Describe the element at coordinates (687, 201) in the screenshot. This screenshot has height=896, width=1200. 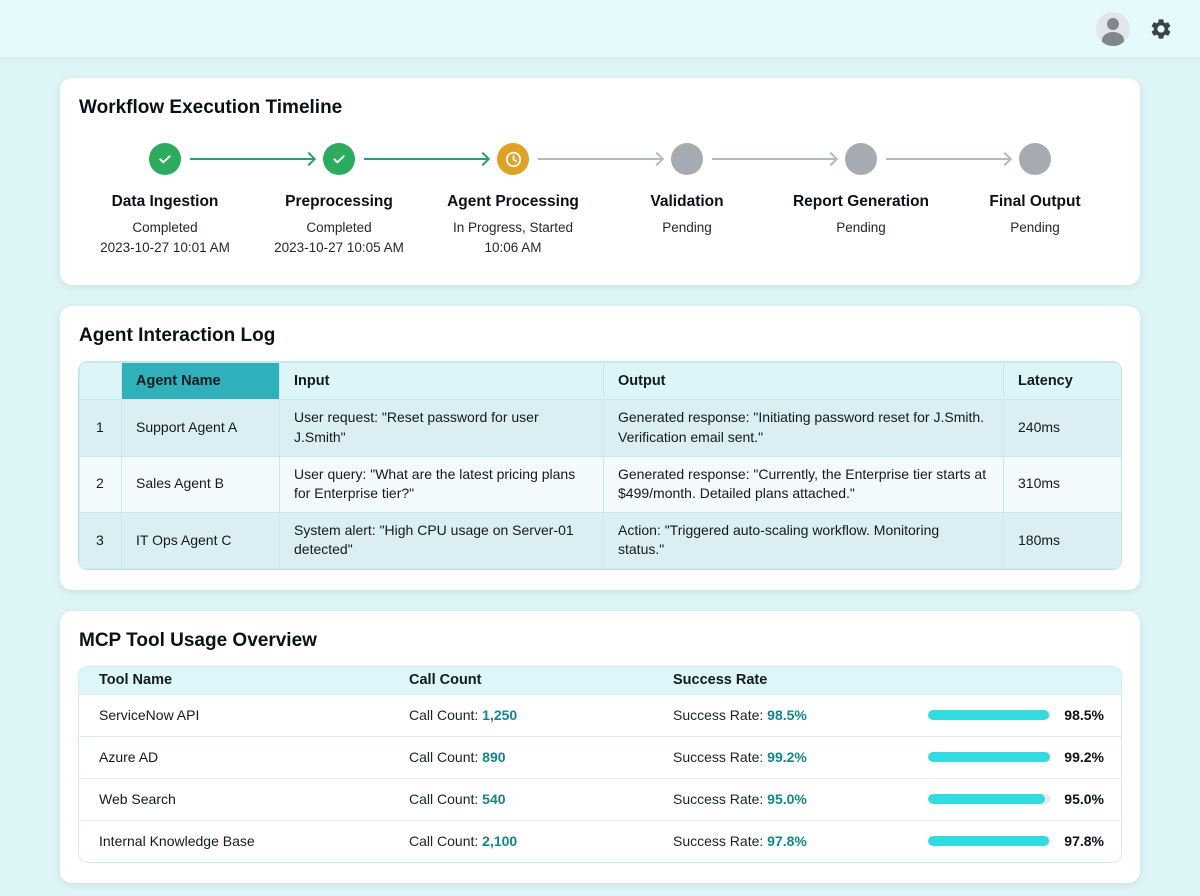
I see `step-name: Validation` at that location.